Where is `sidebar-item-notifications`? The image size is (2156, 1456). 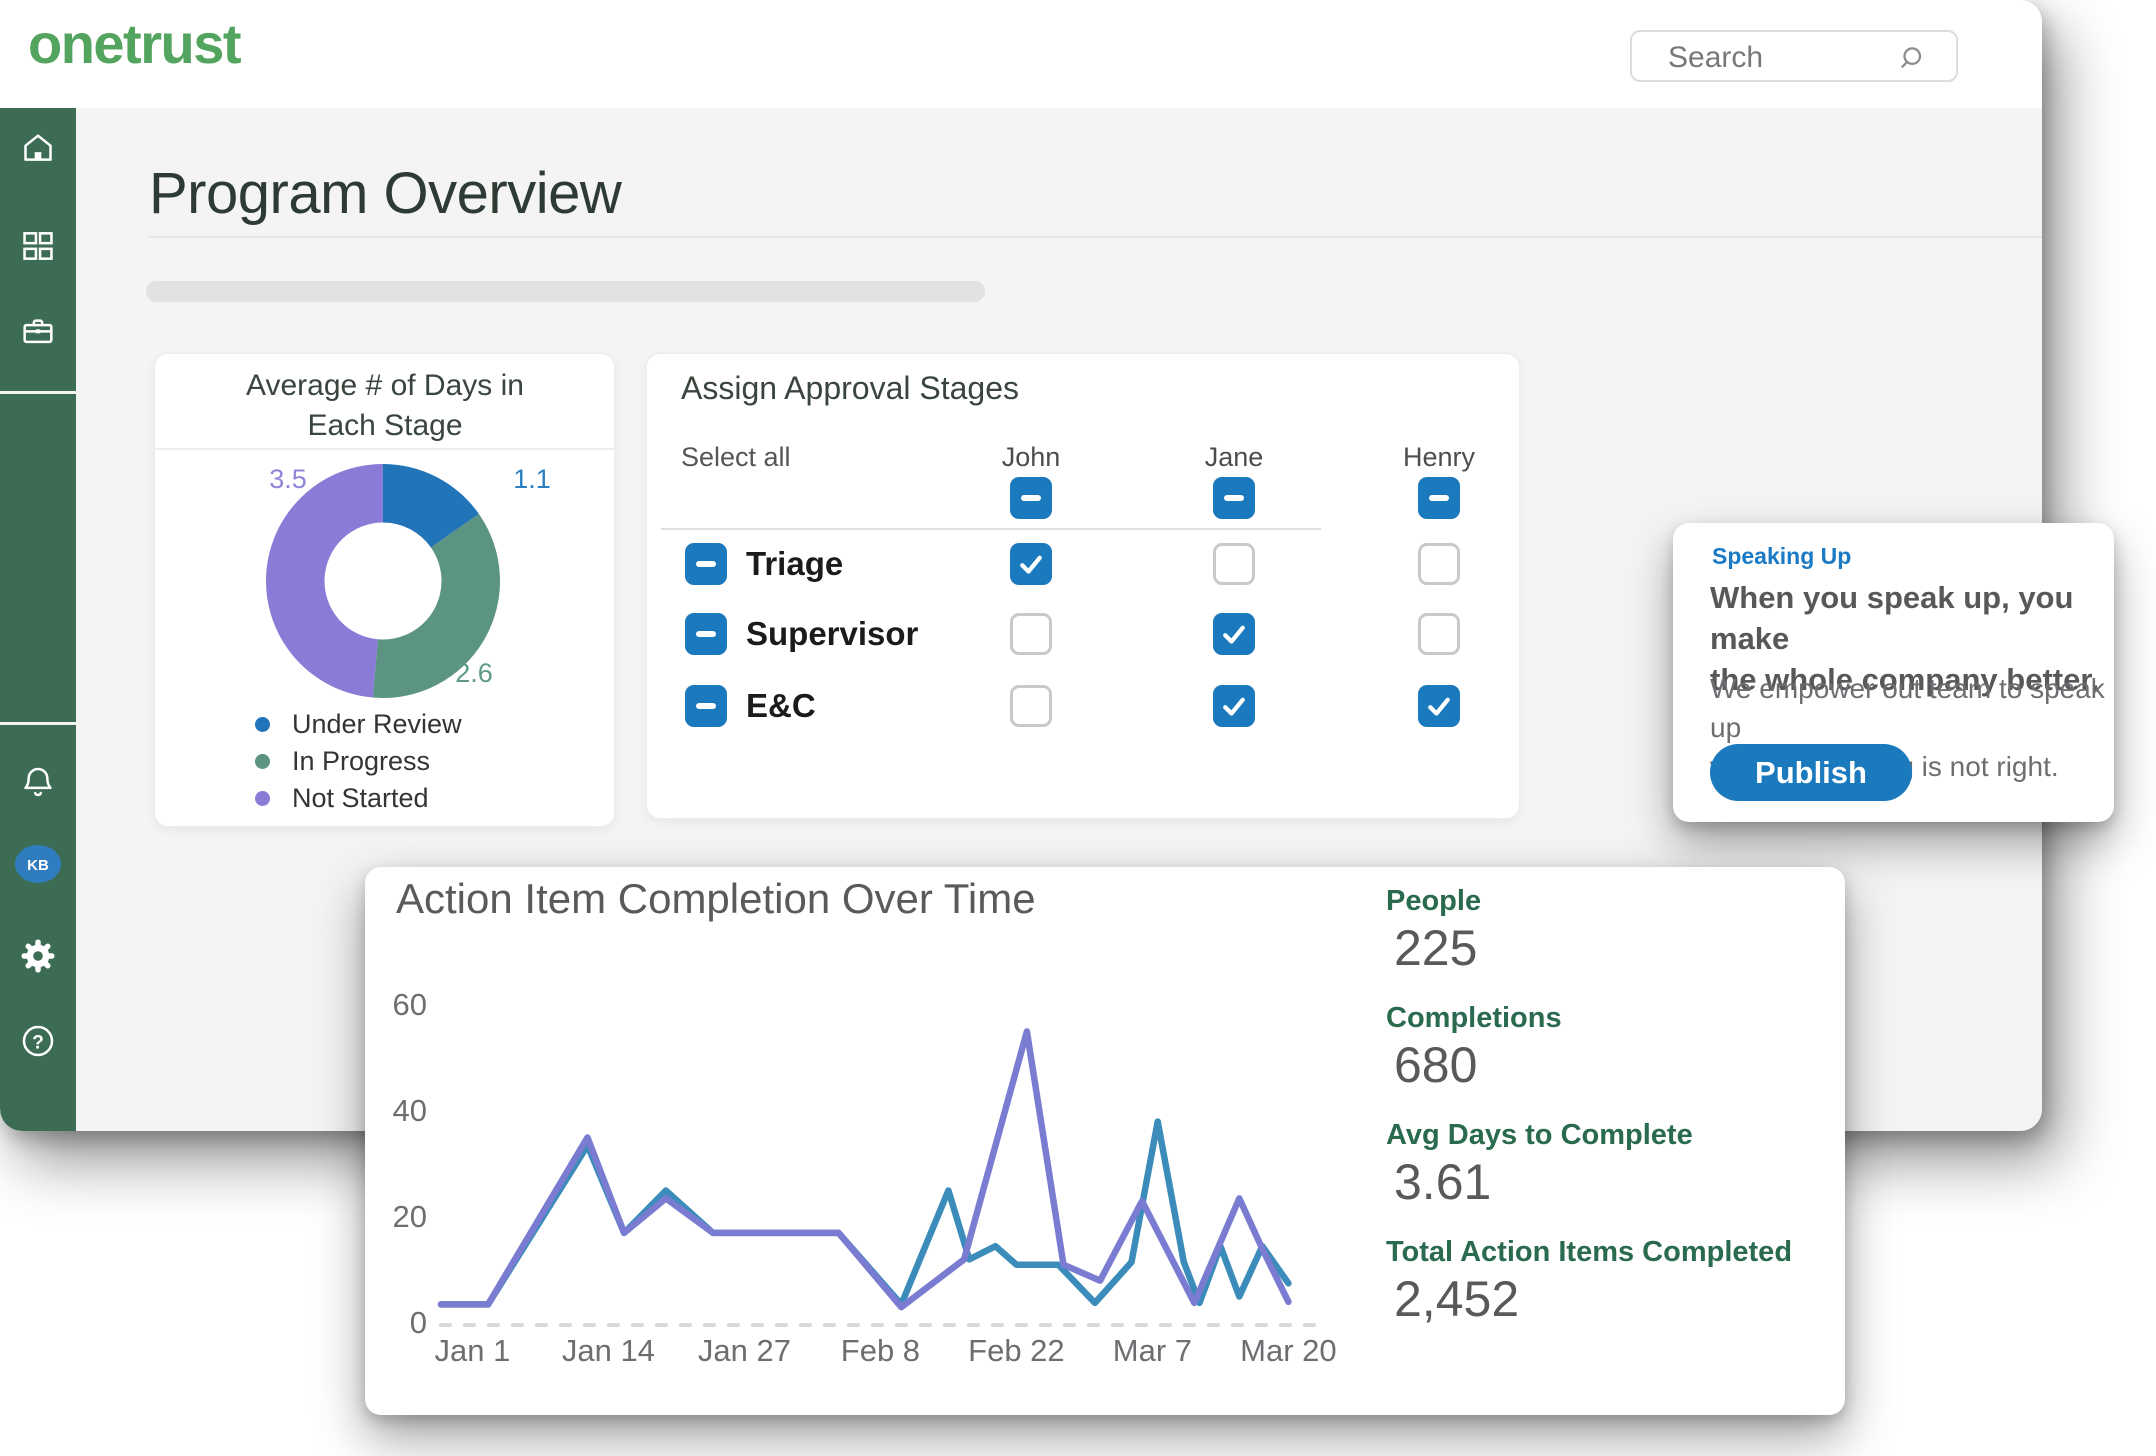
sidebar-item-notifications is located at coordinates (38, 784).